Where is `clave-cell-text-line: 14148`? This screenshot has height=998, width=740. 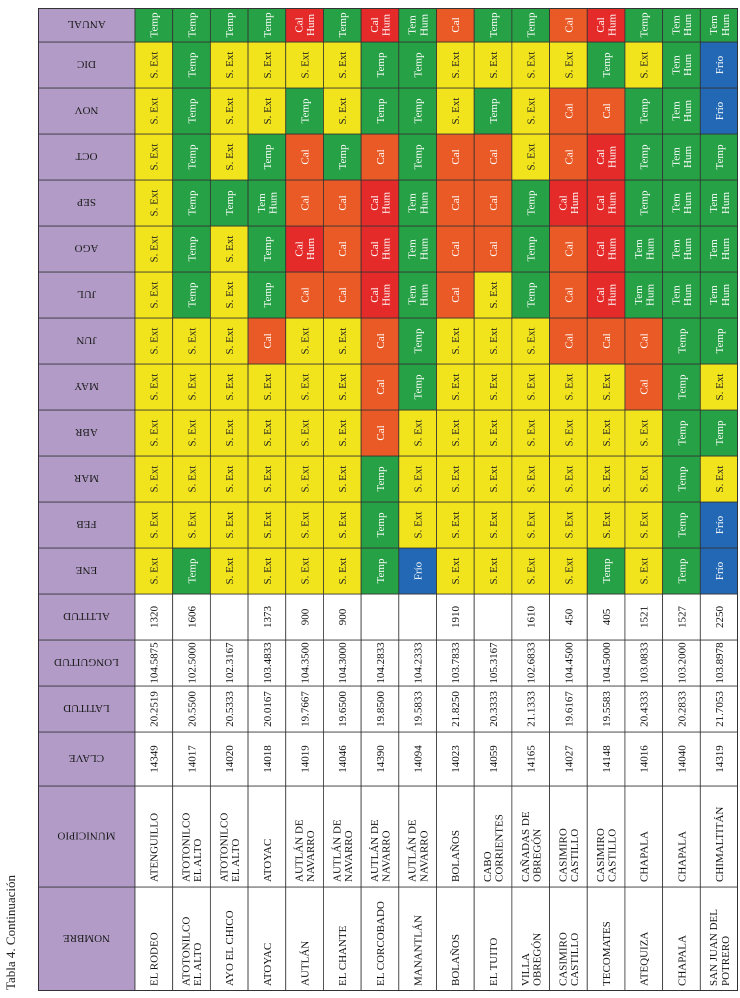
clave-cell-text-line: 14148 is located at coordinates (607, 759).